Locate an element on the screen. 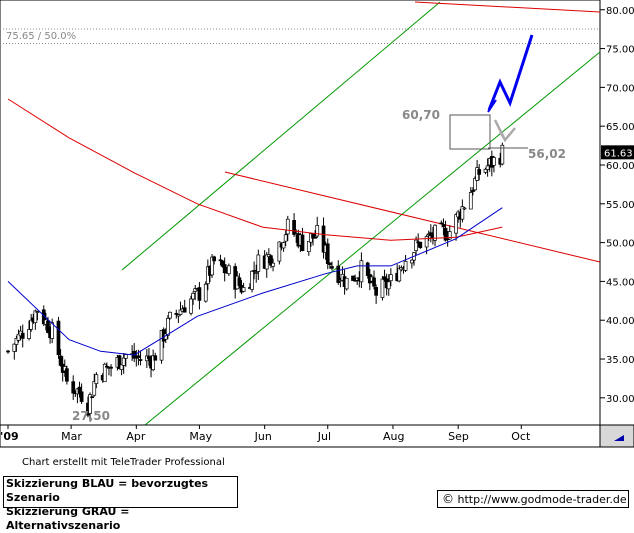 This screenshot has width=634, height=533. x-tick-label: Sep is located at coordinates (458, 436).